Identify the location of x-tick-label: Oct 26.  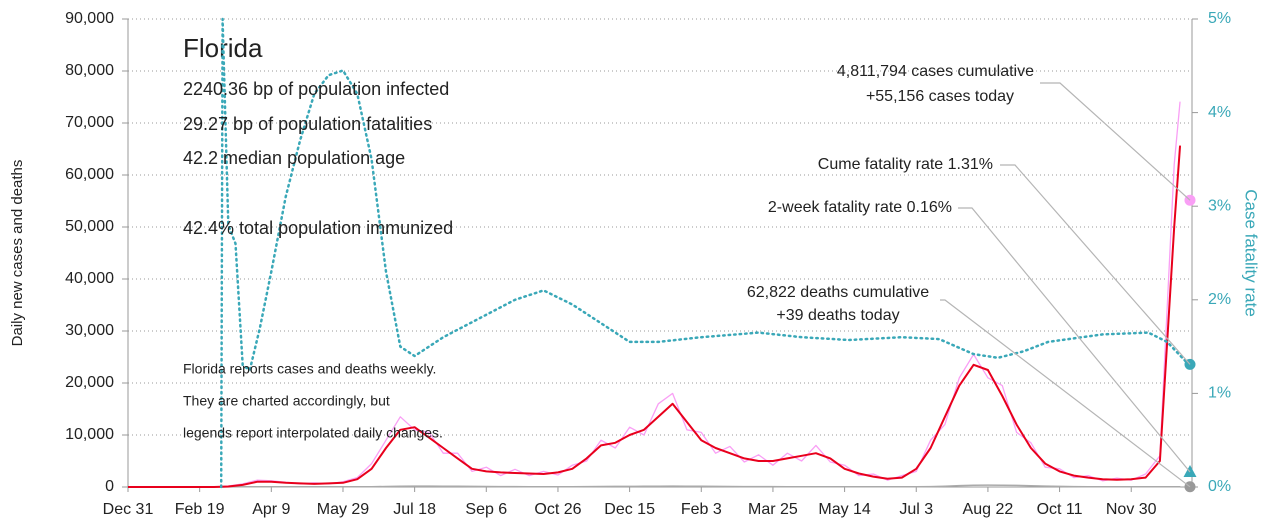
(557, 509).